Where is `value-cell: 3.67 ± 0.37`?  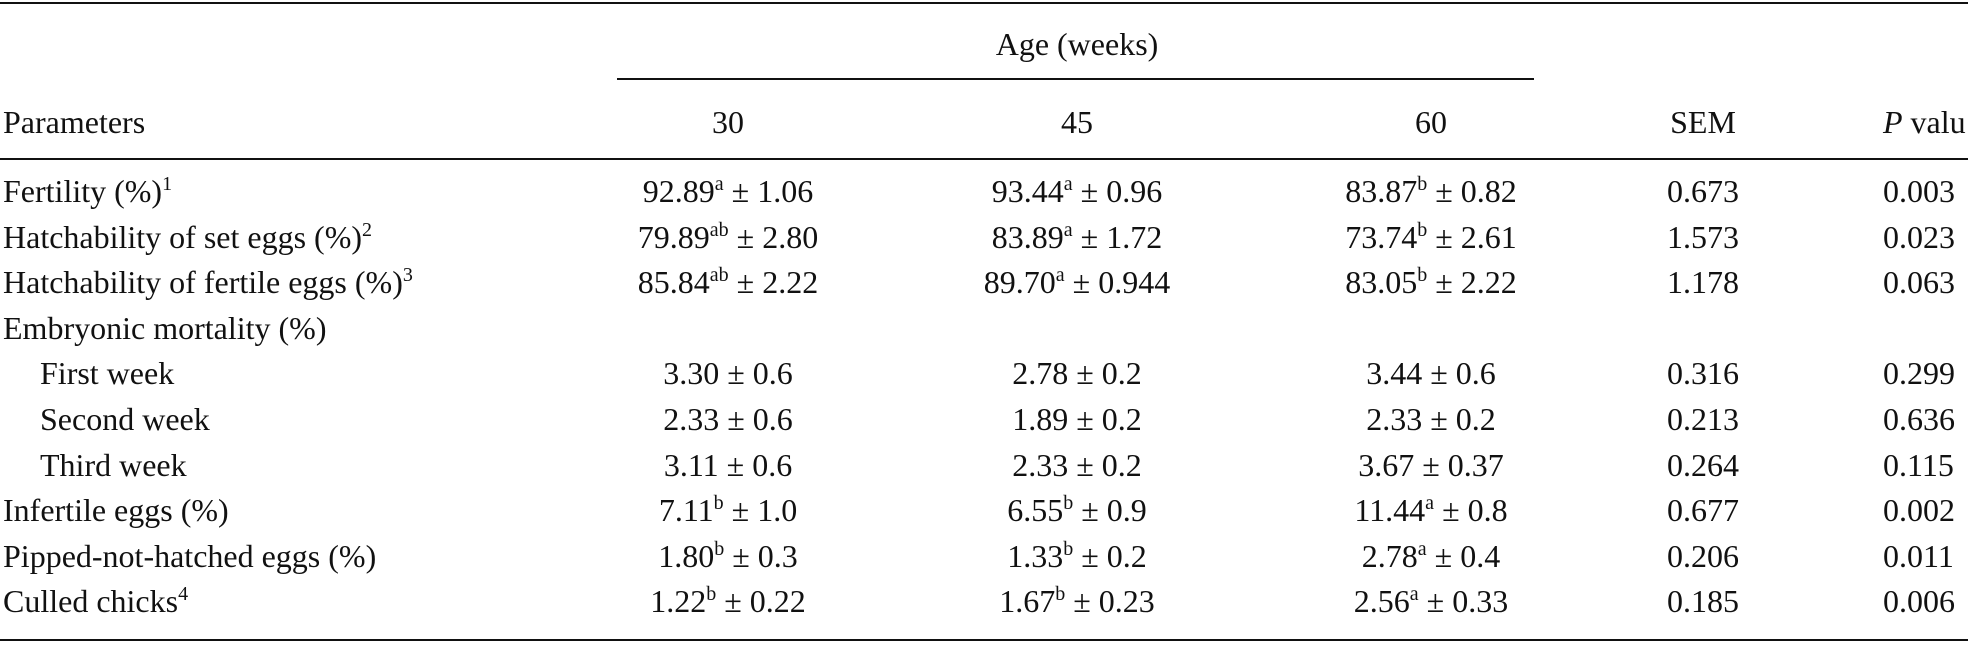
value-cell: 3.67 ± 0.37 is located at coordinates (1431, 465).